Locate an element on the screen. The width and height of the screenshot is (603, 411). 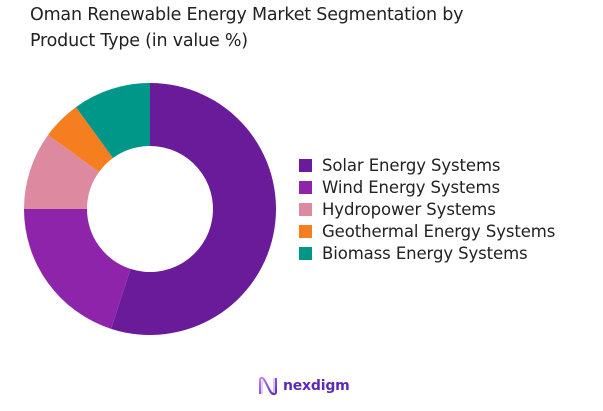
legend-swatch-biomass is located at coordinates (305, 253).